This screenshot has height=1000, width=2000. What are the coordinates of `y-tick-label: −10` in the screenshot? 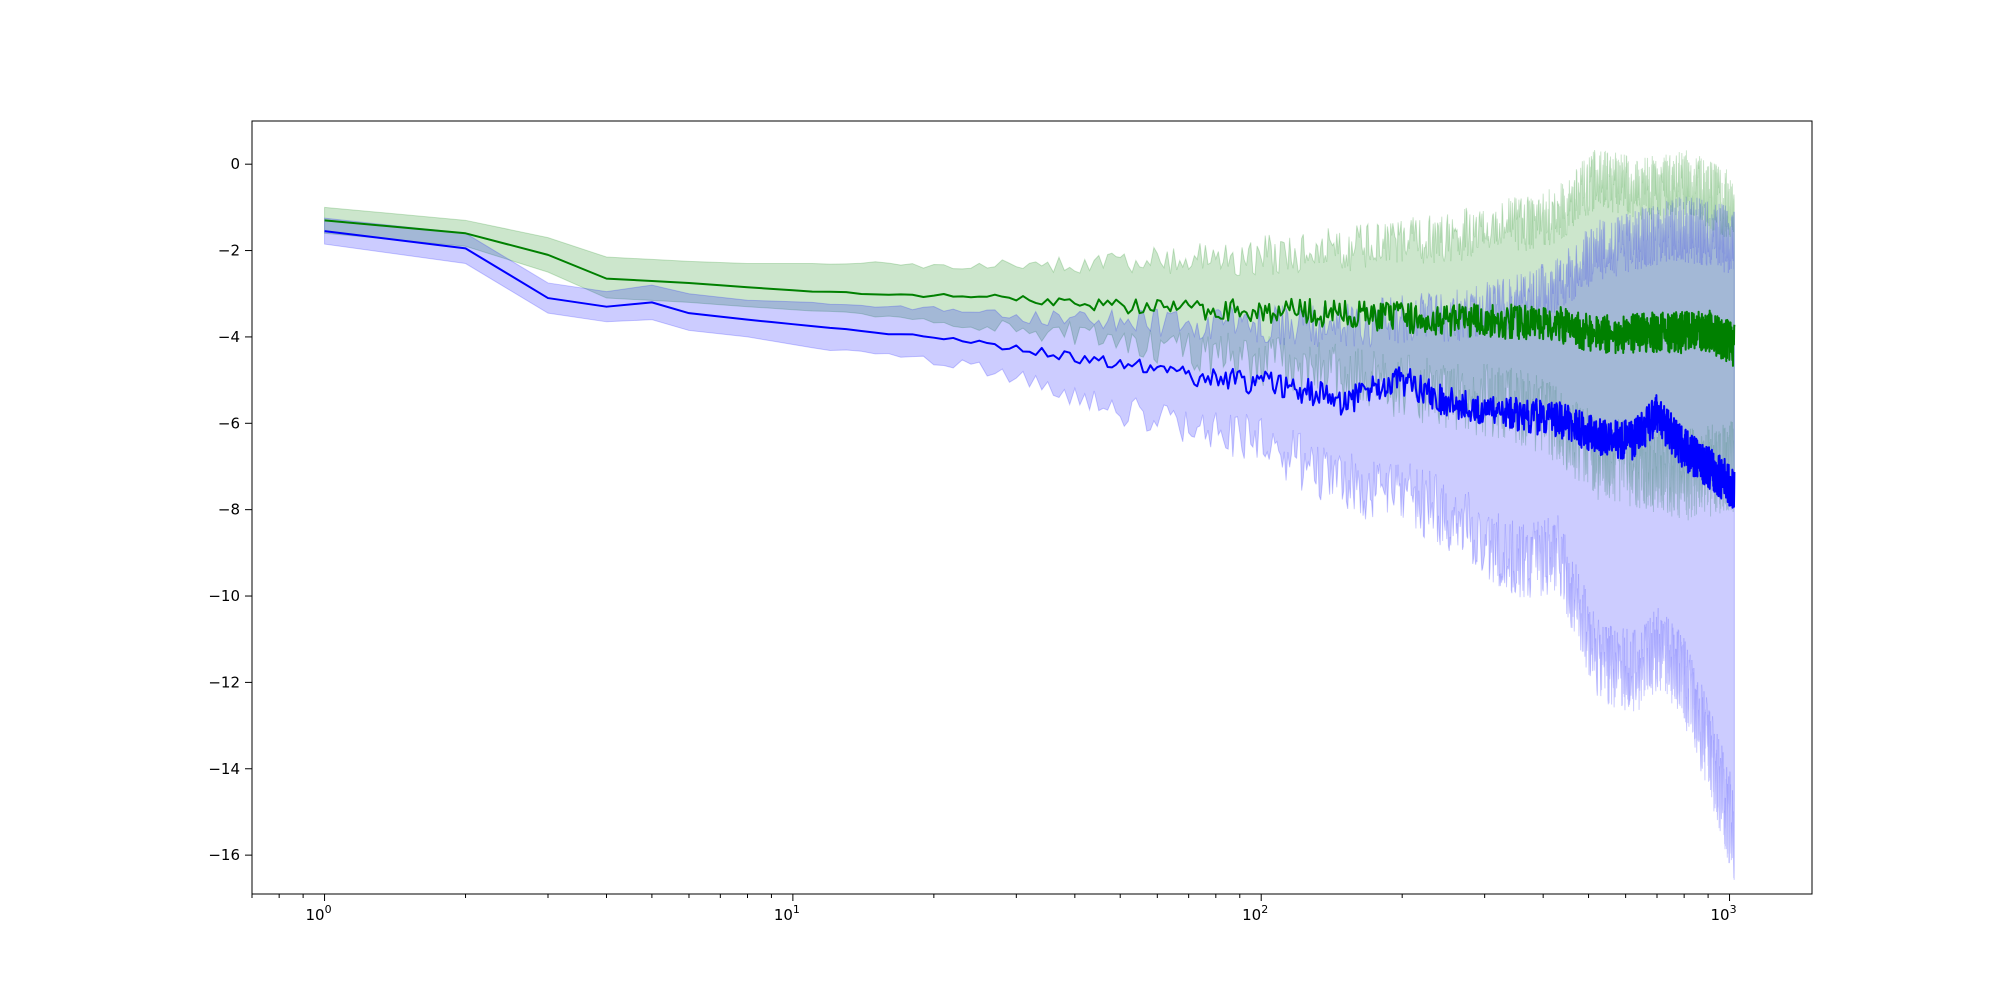 It's located at (224, 596).